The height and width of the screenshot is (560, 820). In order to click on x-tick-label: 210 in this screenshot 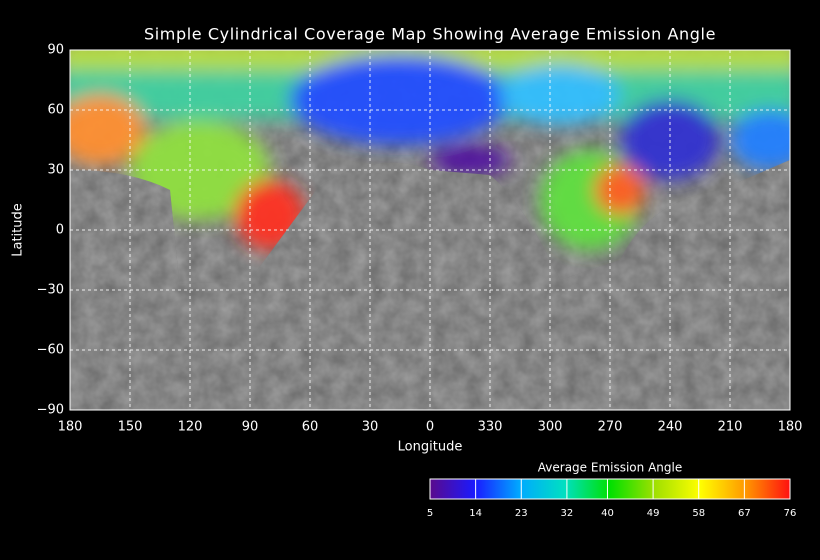, I will do `click(730, 427)`.